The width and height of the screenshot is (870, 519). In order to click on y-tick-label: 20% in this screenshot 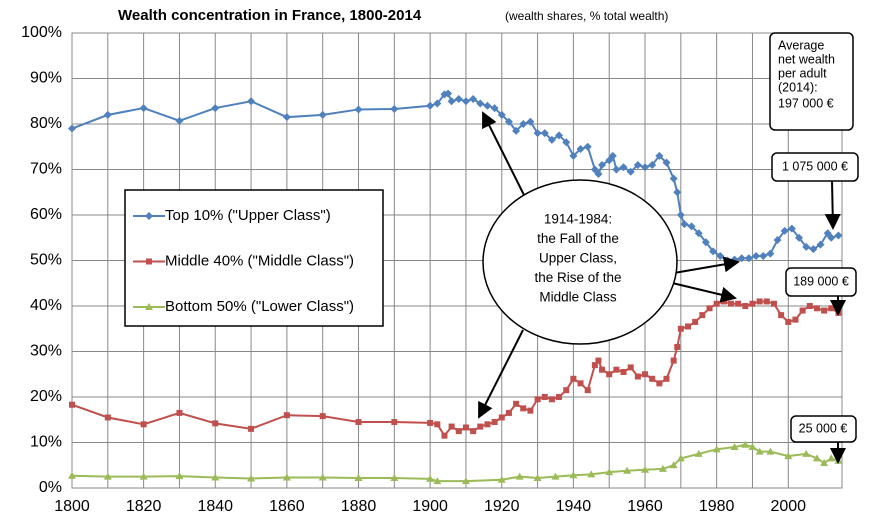, I will do `click(46, 396)`.